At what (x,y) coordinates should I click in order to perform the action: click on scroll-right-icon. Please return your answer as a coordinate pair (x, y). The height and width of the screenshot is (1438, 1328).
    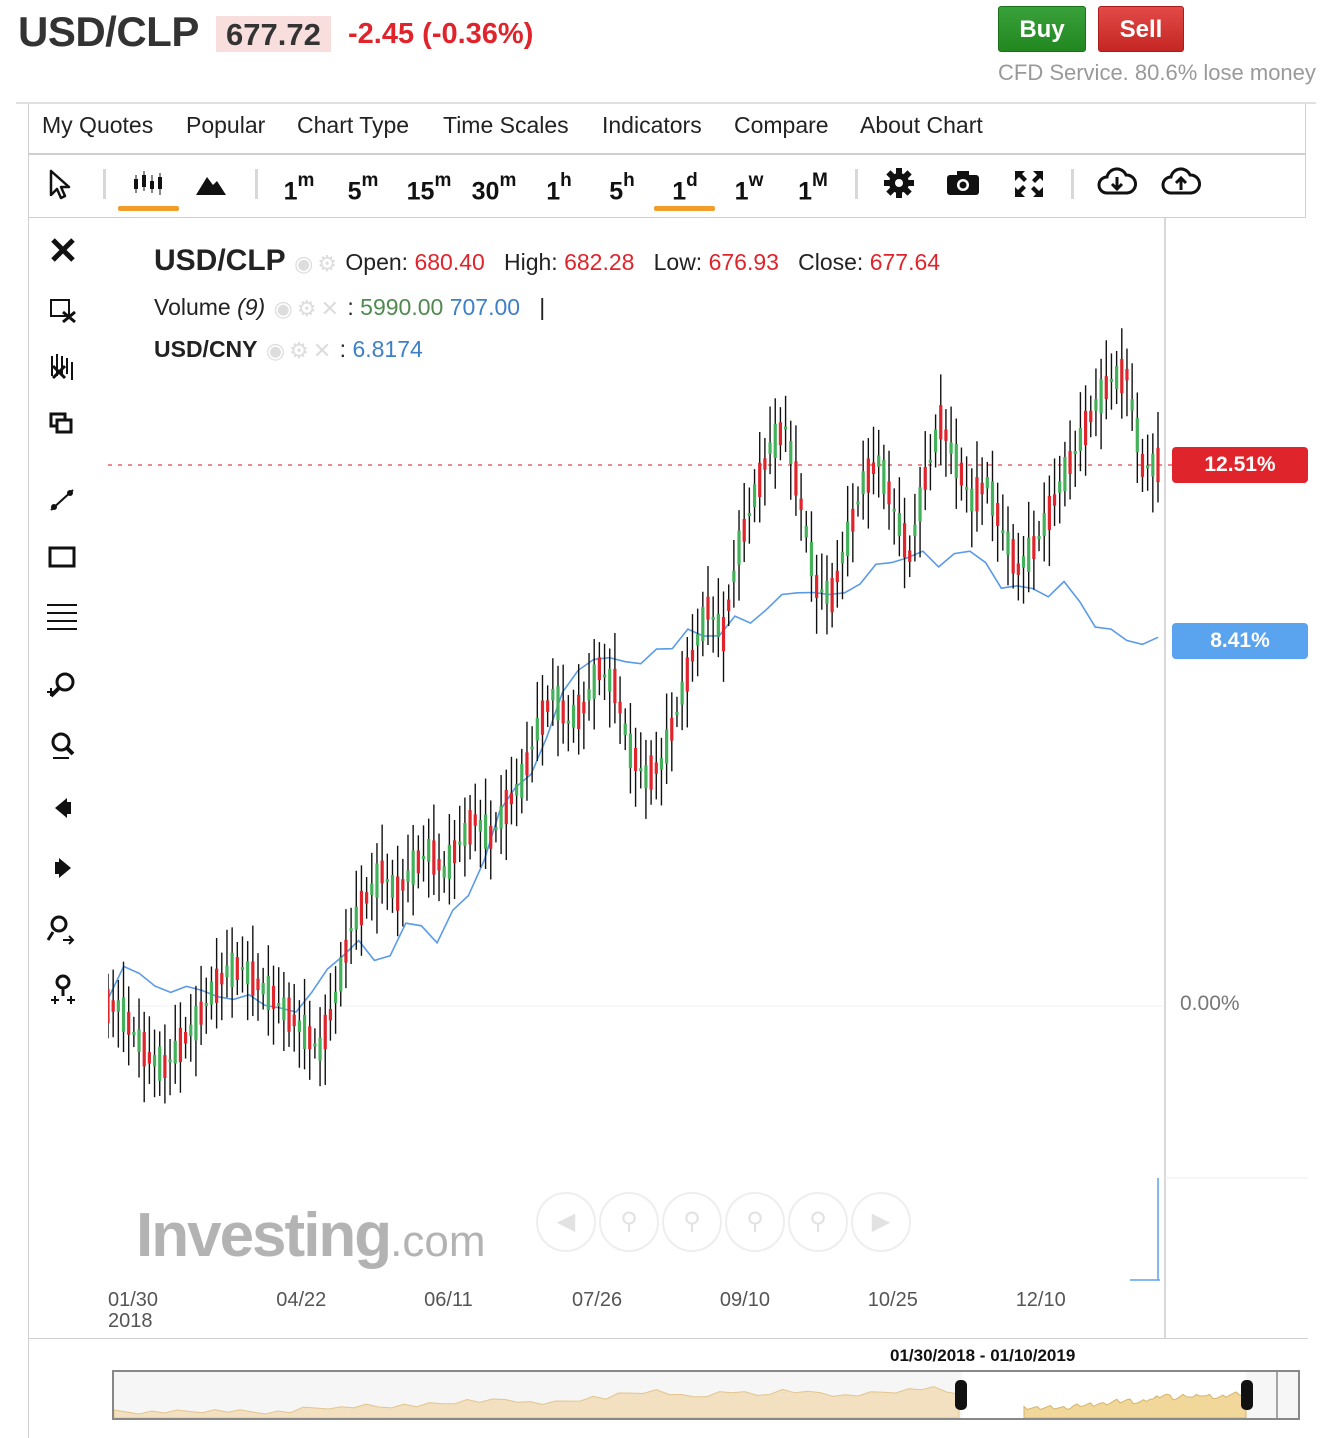
    Looking at the image, I should click on (63, 868).